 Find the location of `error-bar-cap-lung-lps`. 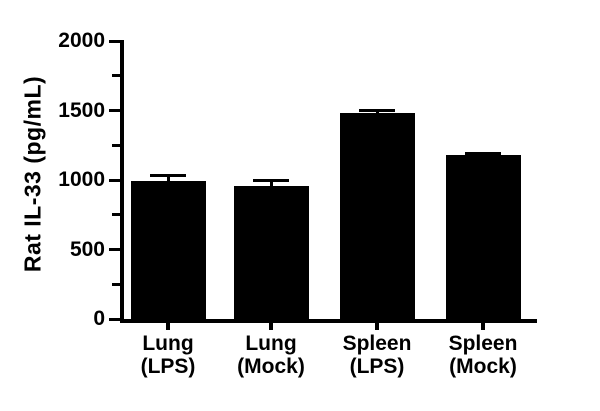

error-bar-cap-lung-lps is located at coordinates (168, 176).